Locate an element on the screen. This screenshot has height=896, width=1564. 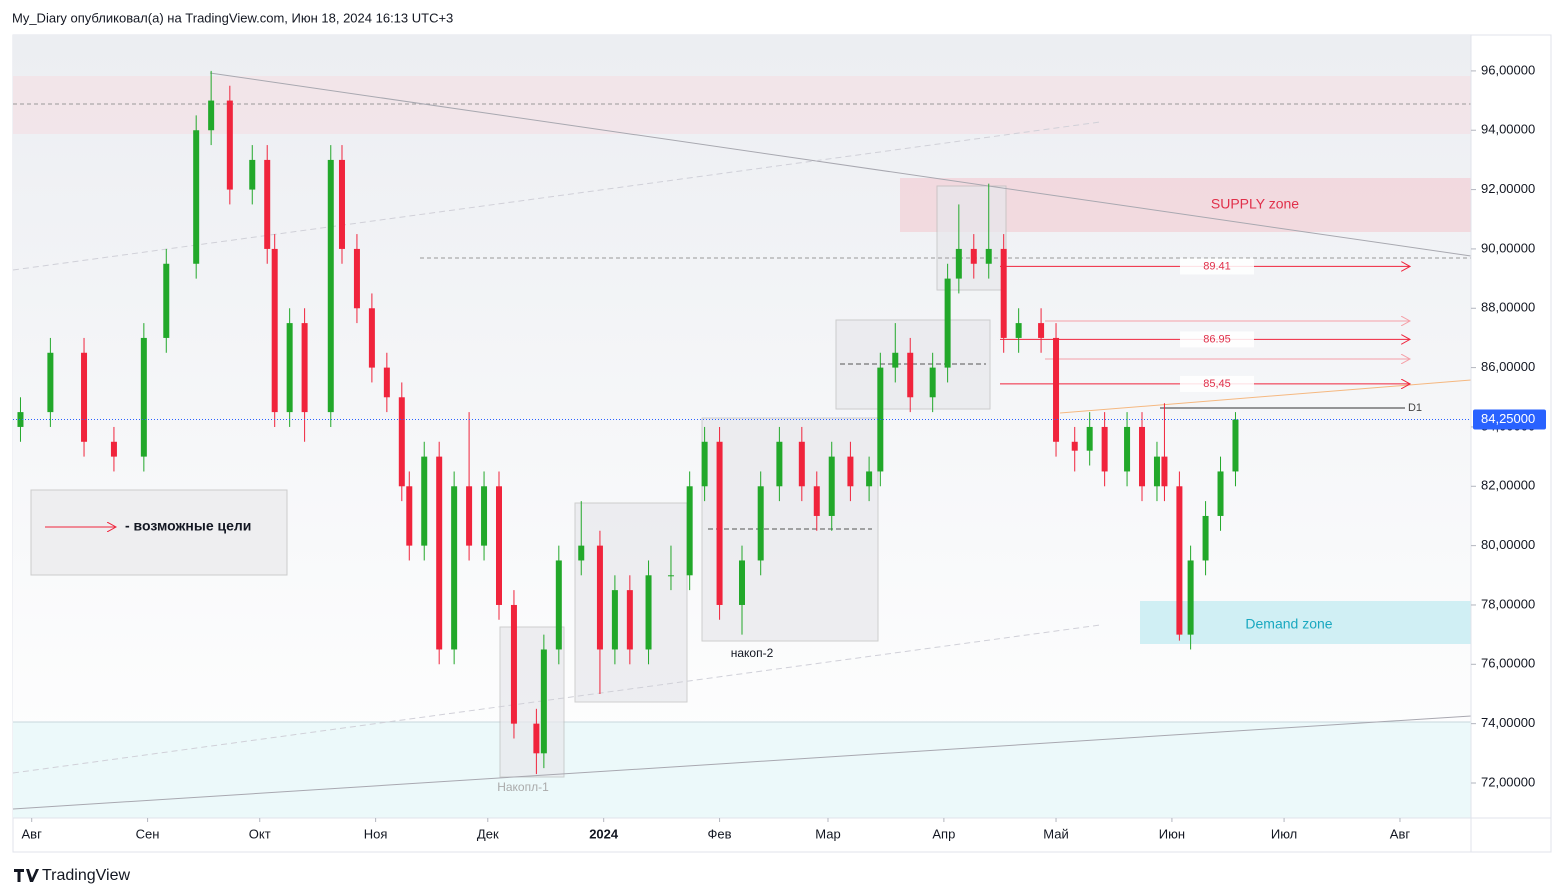
accum-label: Накопл-1 is located at coordinates (523, 787).